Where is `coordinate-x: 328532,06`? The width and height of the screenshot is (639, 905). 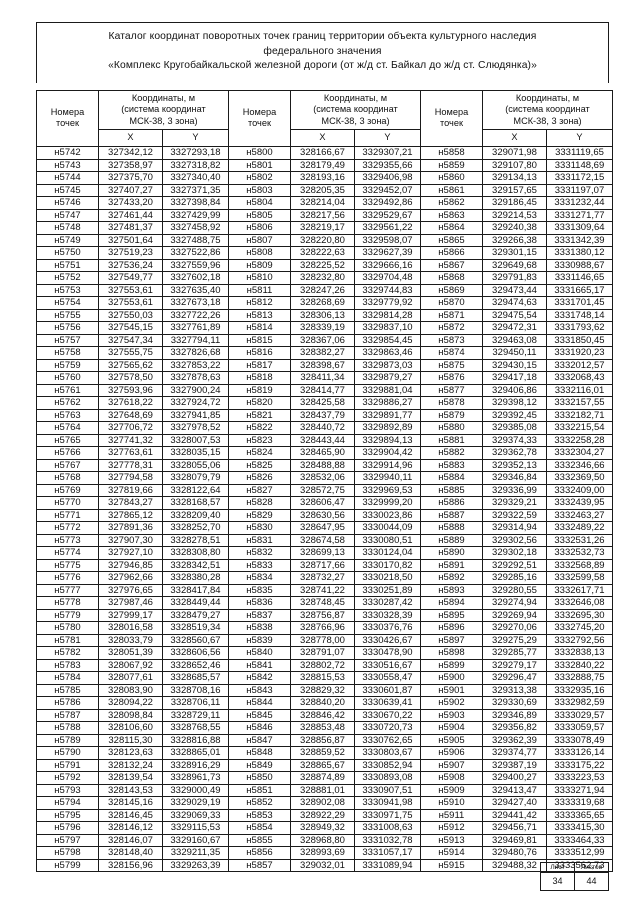
coordinate-x: 328532,06 is located at coordinates (322, 478).